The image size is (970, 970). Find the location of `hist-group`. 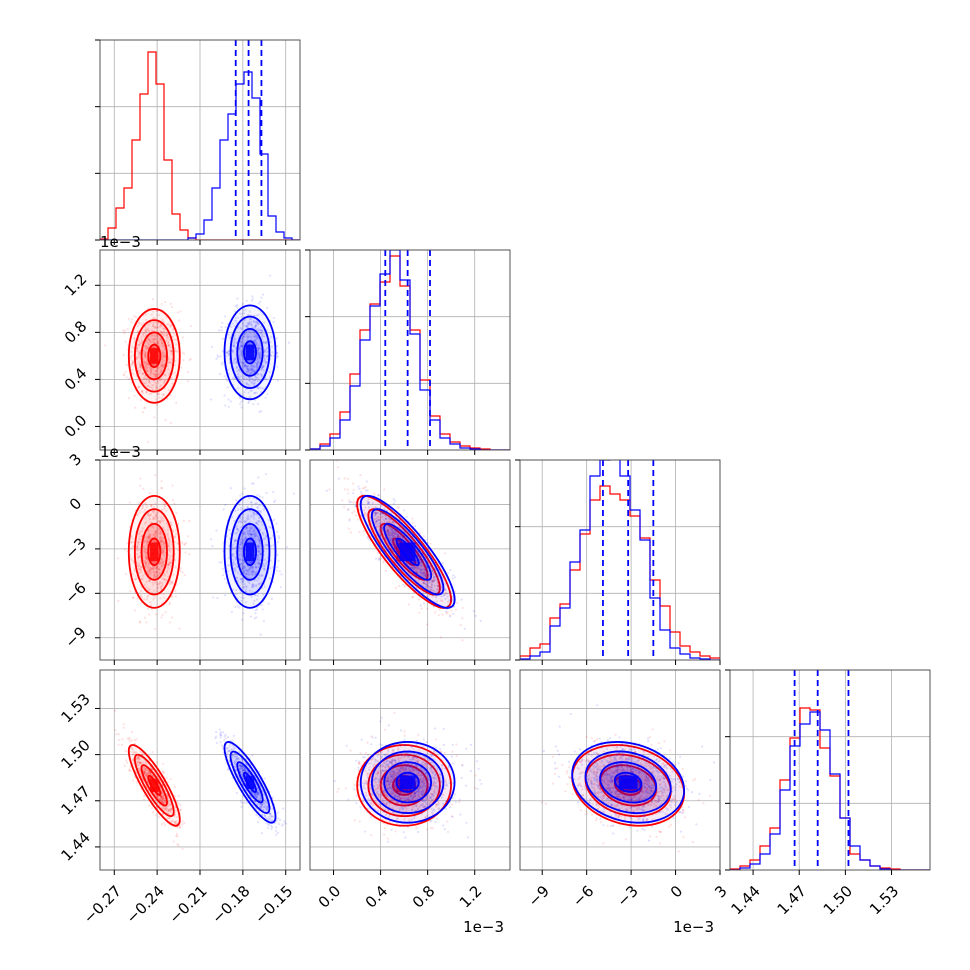

hist-group is located at coordinates (410, 350).